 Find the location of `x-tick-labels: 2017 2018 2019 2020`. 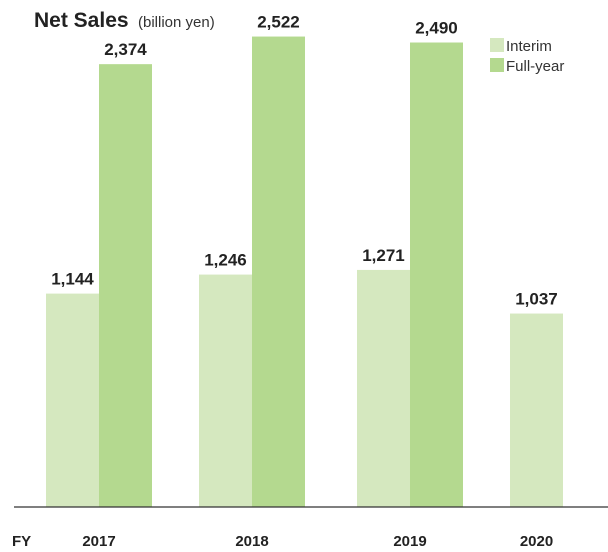

x-tick-labels: 2017 2018 2019 2020 is located at coordinates (317, 541).